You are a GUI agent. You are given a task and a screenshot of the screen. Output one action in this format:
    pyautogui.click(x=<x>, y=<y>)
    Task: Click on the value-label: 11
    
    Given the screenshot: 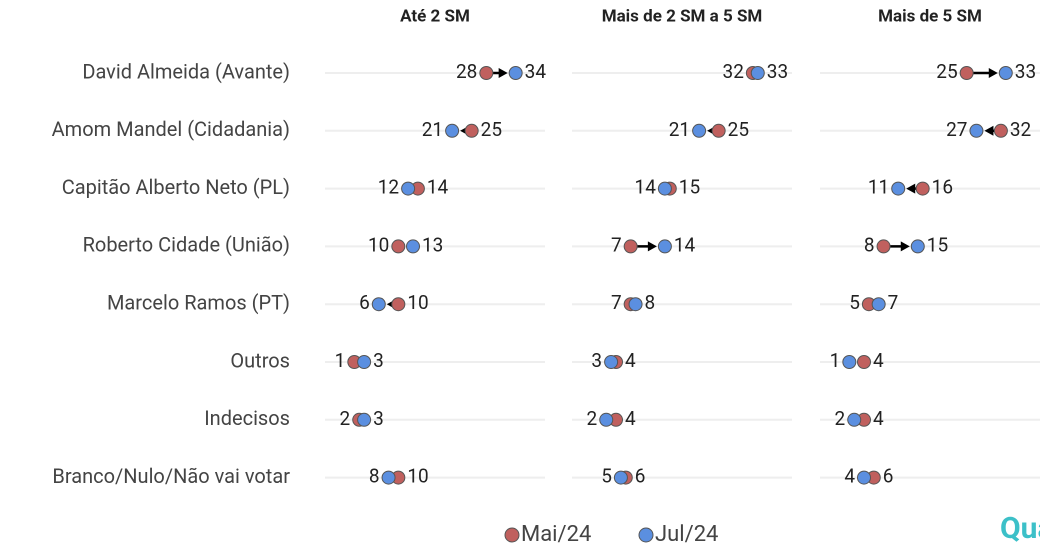 What is the action you would take?
    pyautogui.click(x=878, y=187)
    